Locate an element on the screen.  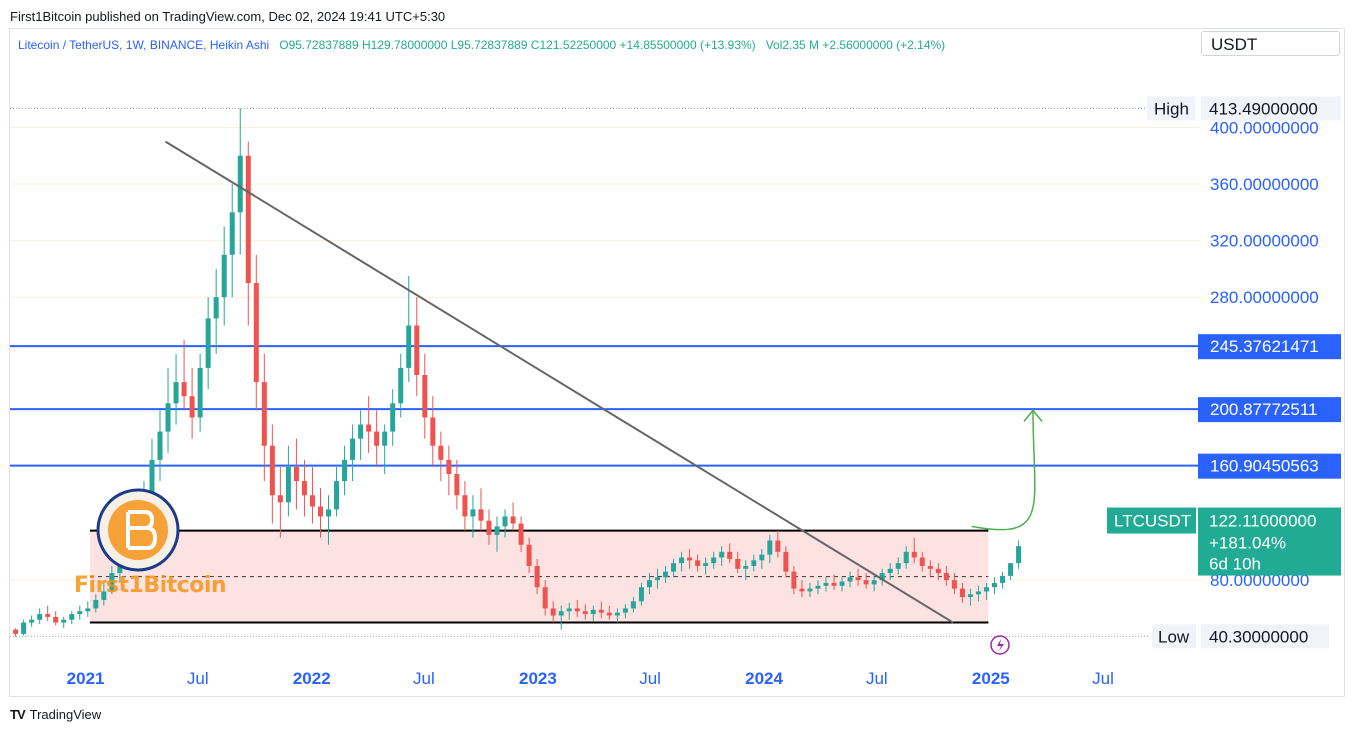
y-tick-label: 320.00000000 is located at coordinates (1264, 241).